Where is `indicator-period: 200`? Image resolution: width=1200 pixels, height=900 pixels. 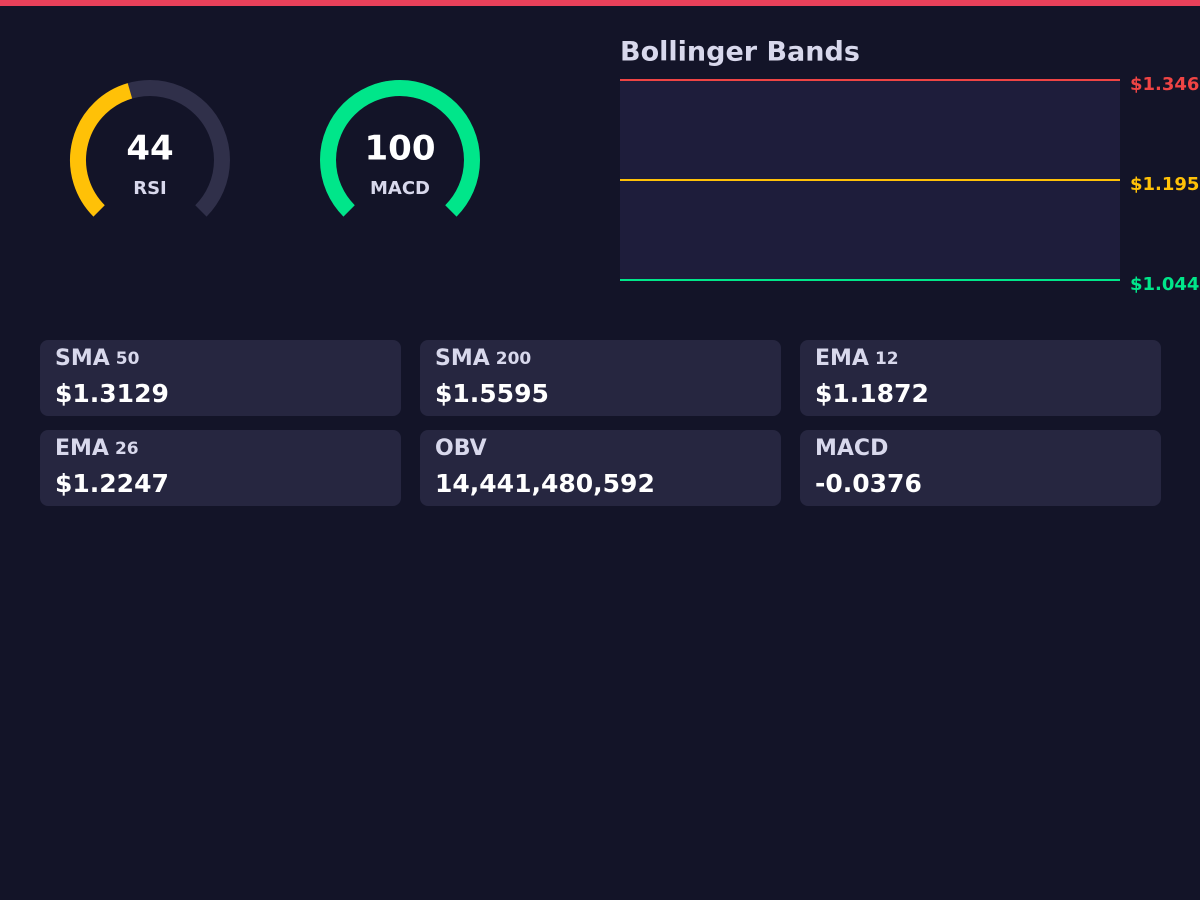 indicator-period: 200 is located at coordinates (514, 359).